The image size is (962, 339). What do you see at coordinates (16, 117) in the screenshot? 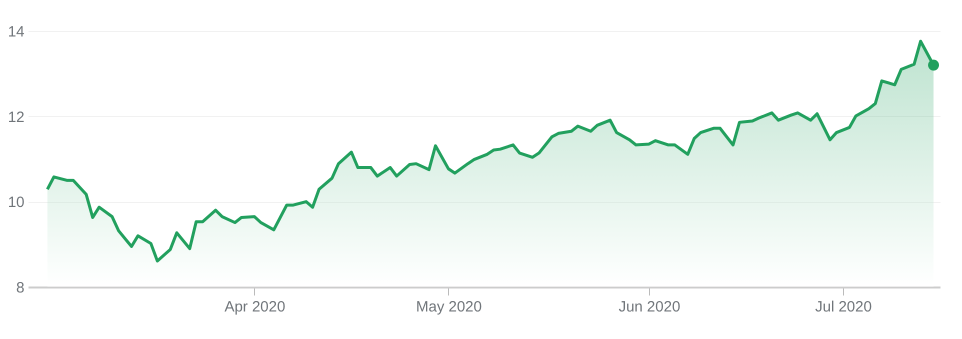
I see `y-tick-label: 12` at bounding box center [16, 117].